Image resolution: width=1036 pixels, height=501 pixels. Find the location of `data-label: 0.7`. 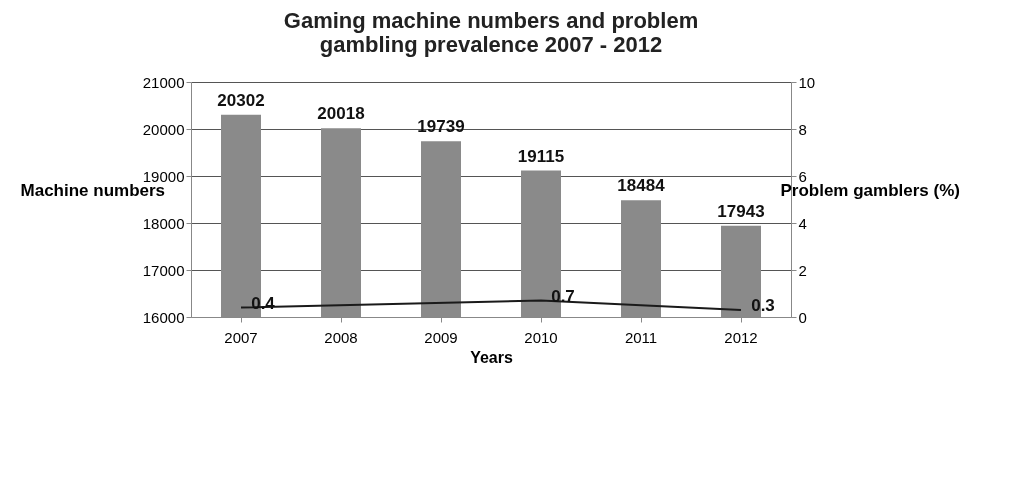

data-label: 0.7 is located at coordinates (563, 296).